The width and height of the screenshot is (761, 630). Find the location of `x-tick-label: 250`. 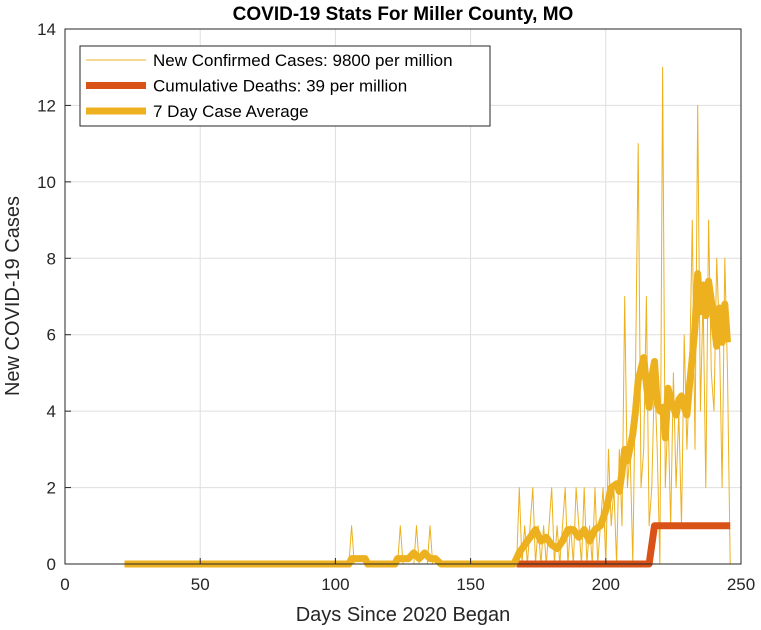

x-tick-label: 250 is located at coordinates (741, 584).